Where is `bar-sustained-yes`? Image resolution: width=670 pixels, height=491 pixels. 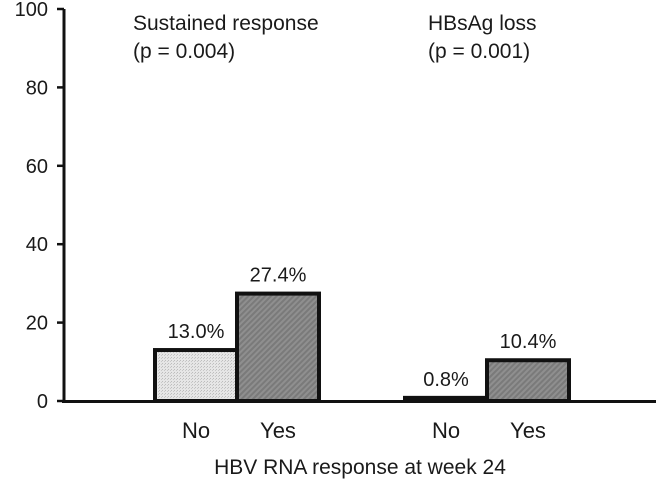 bar-sustained-yes is located at coordinates (278, 347).